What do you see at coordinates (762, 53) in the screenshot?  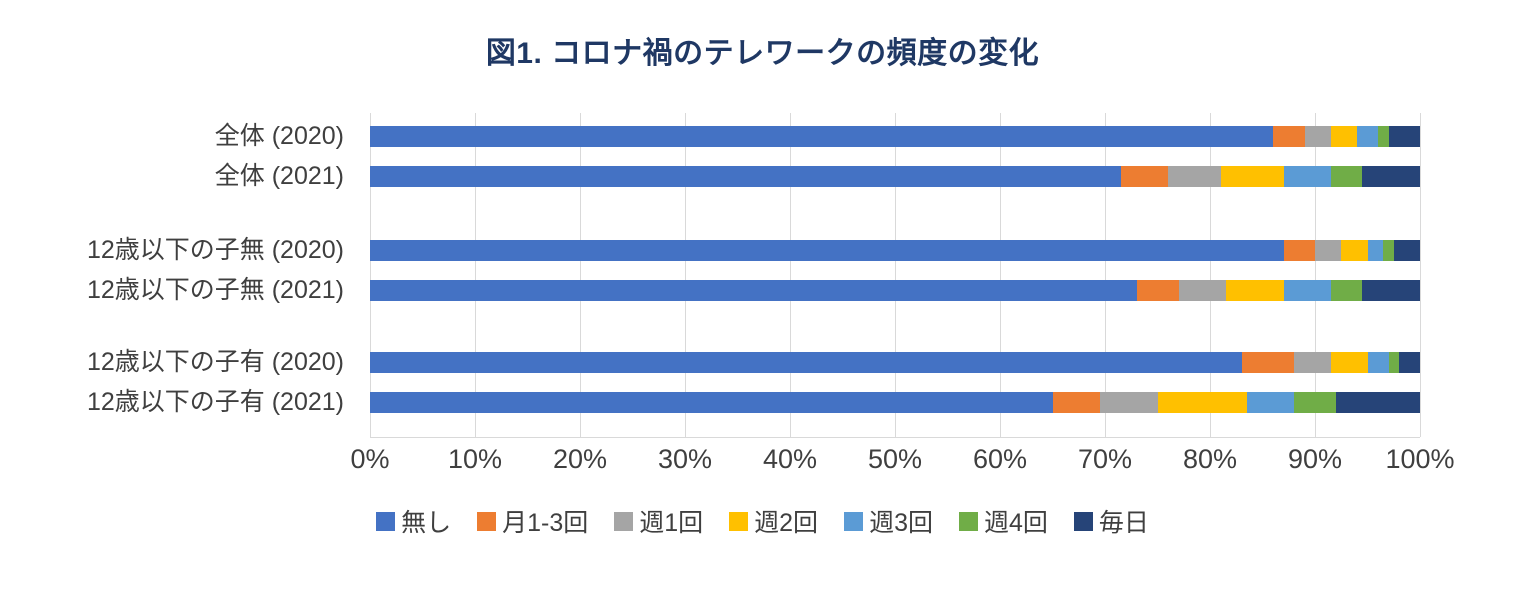 I see `chart-title: 図1. コロナ禍のテレワークの頻度の変化` at bounding box center [762, 53].